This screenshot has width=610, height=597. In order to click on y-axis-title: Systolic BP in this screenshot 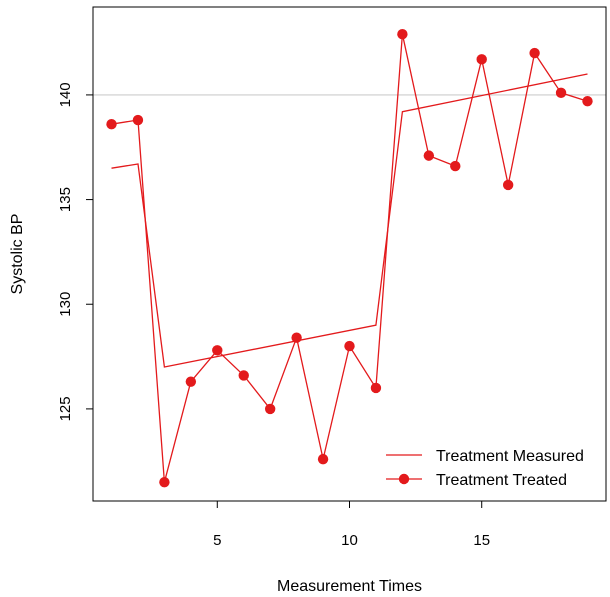, I will do `click(17, 254)`.